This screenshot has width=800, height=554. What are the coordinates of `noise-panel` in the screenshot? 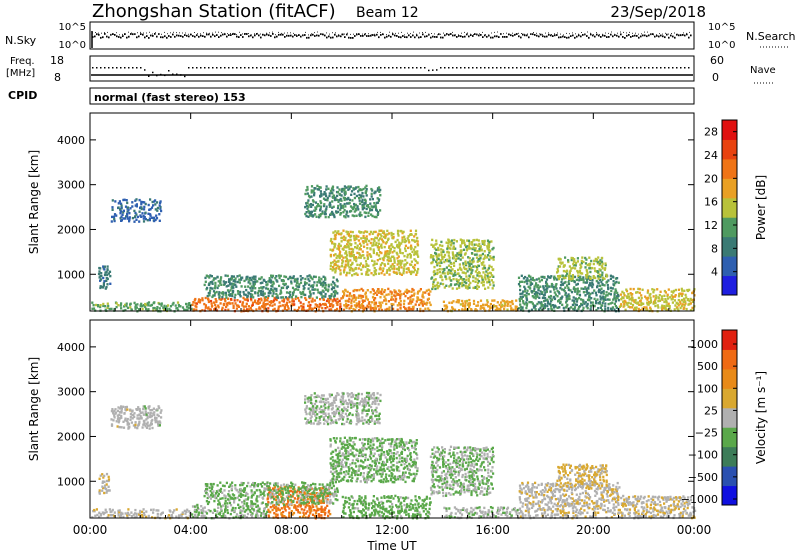 It's located at (392, 35).